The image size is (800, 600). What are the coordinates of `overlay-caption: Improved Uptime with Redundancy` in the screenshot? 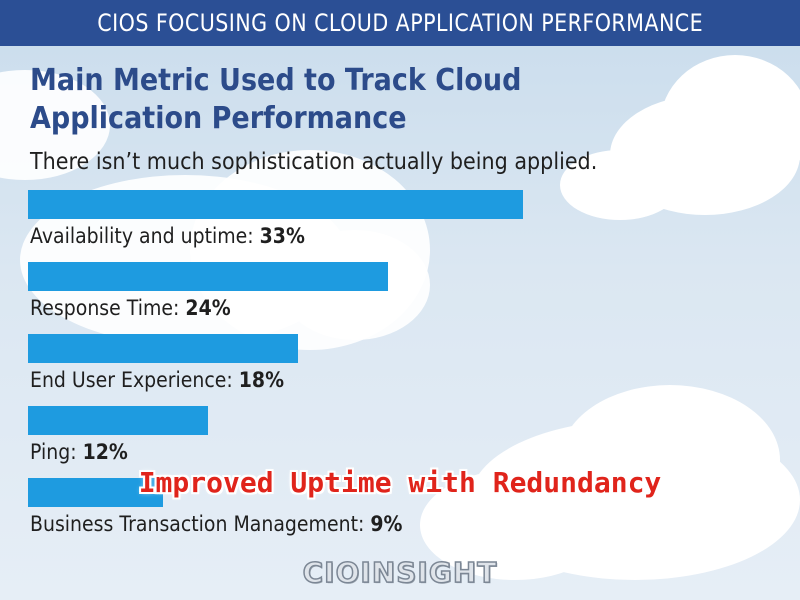 It's located at (400, 482).